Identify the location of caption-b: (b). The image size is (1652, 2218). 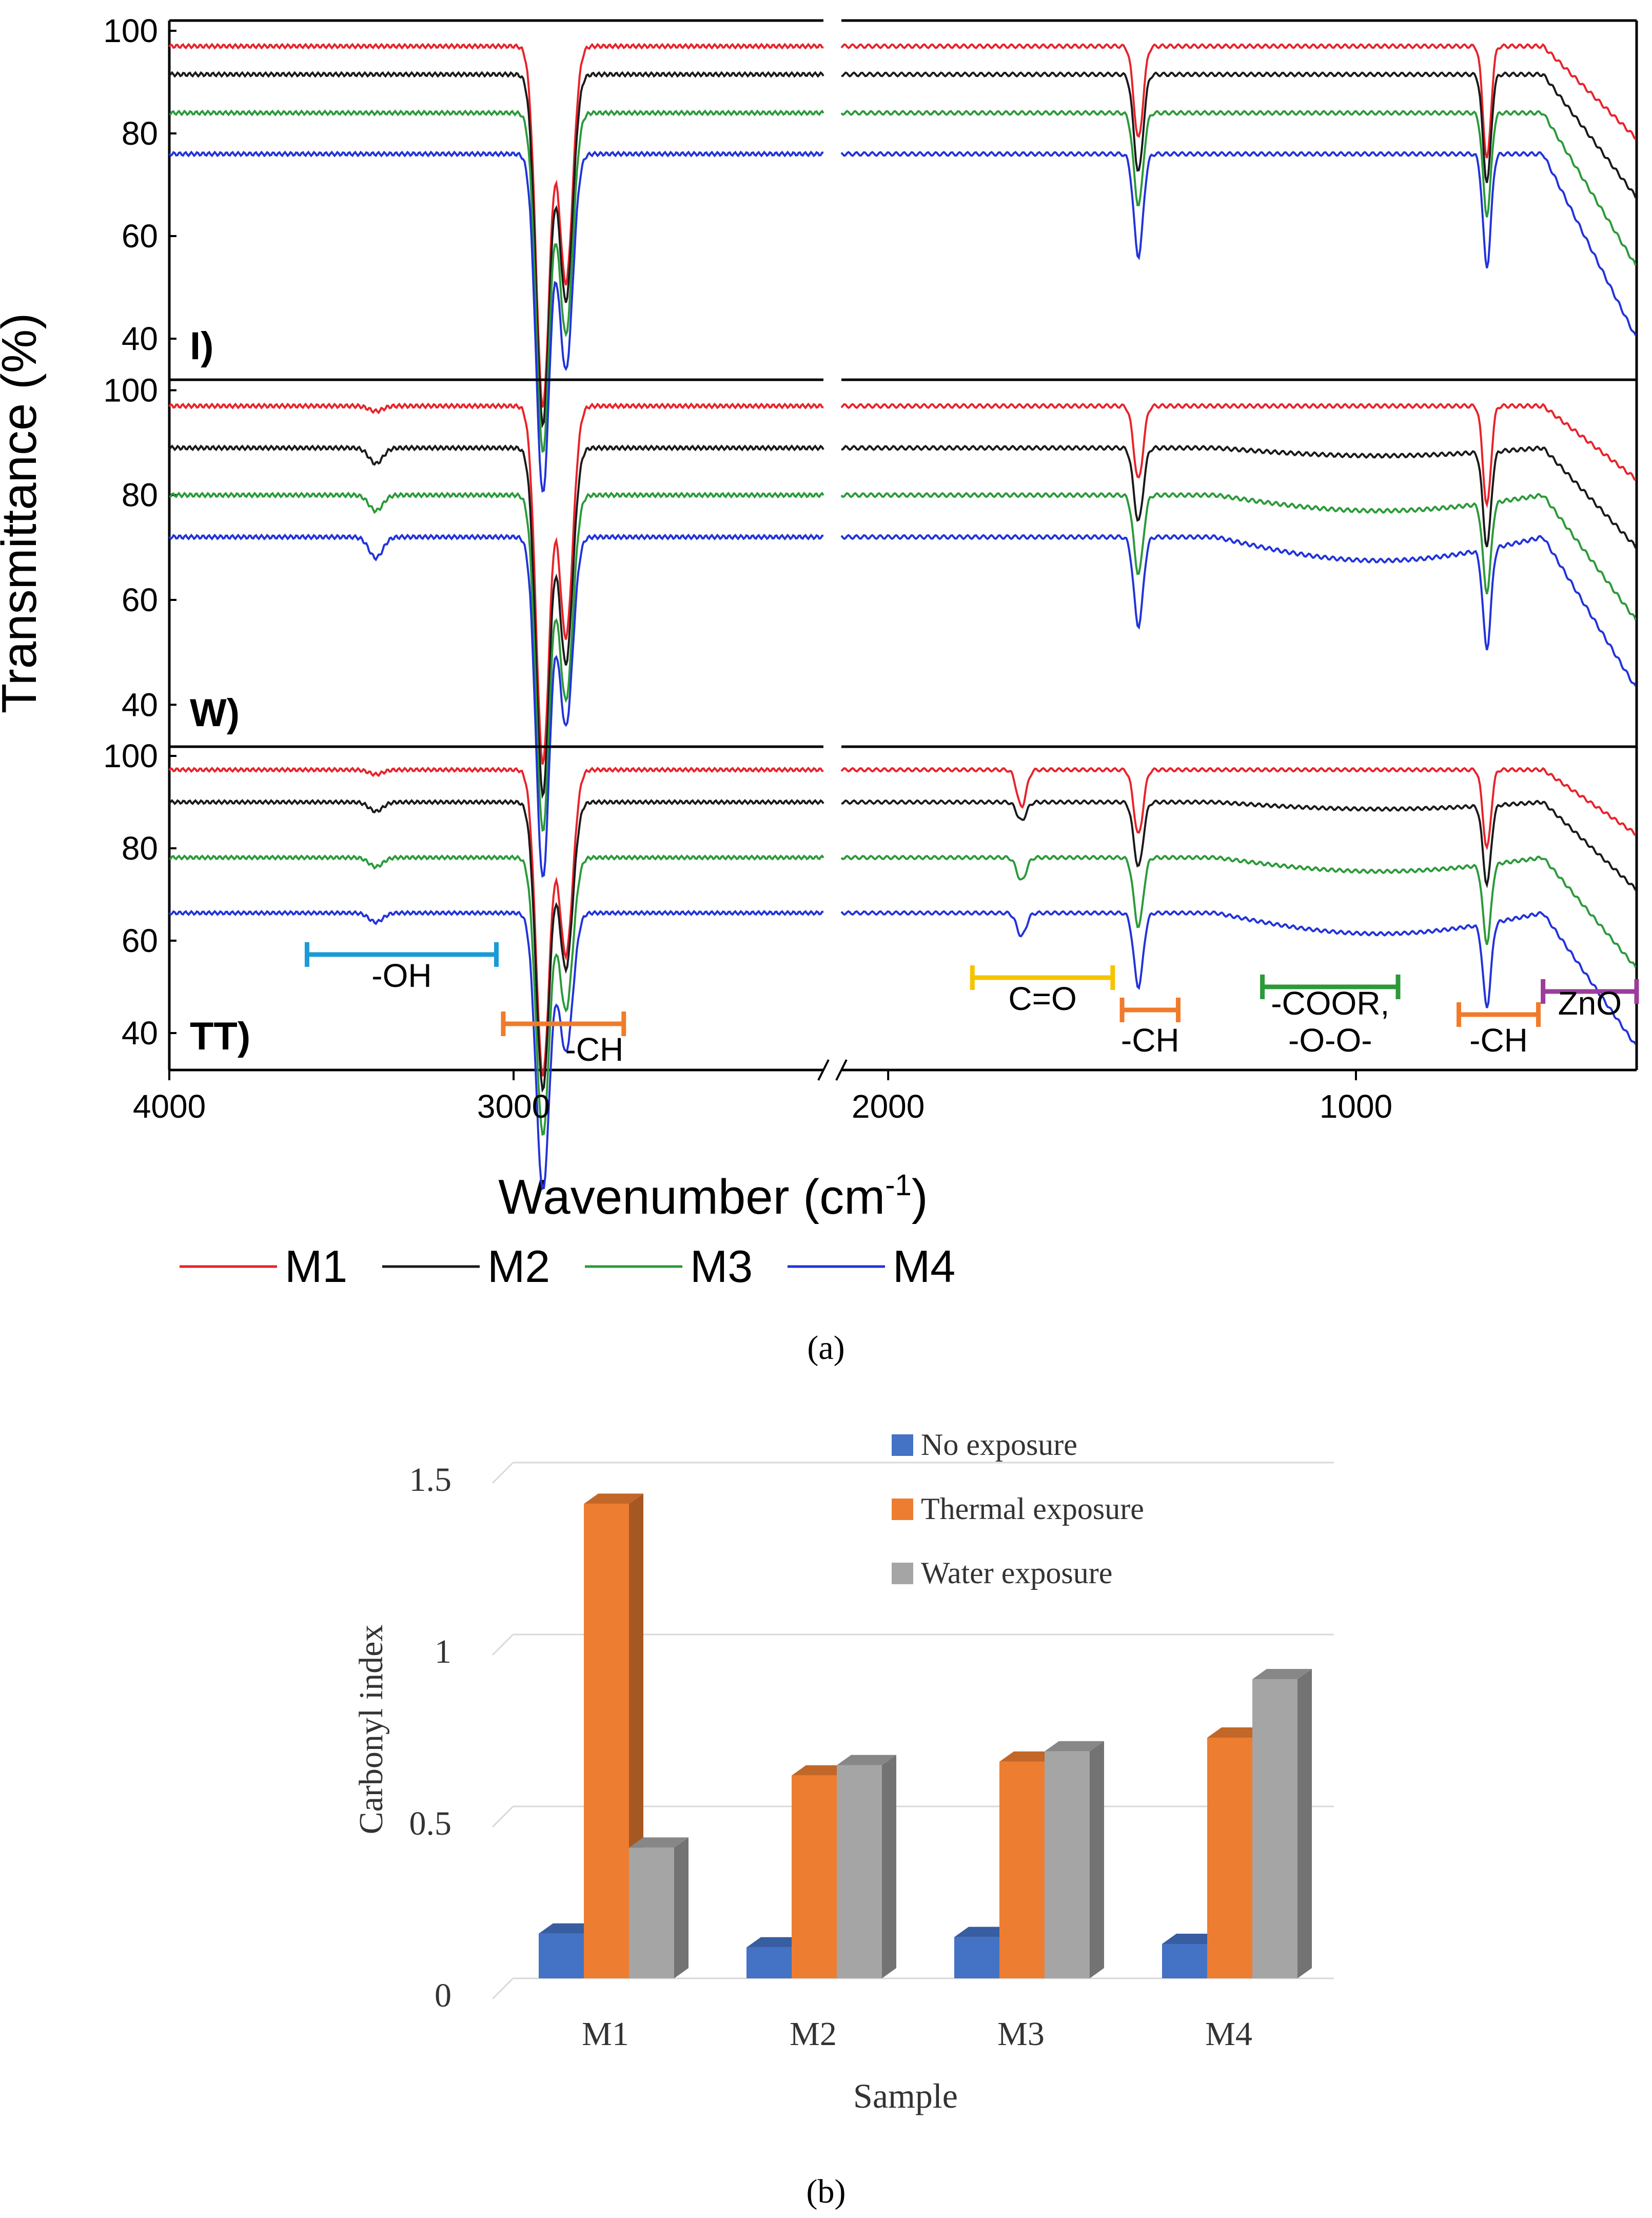
(826, 2191).